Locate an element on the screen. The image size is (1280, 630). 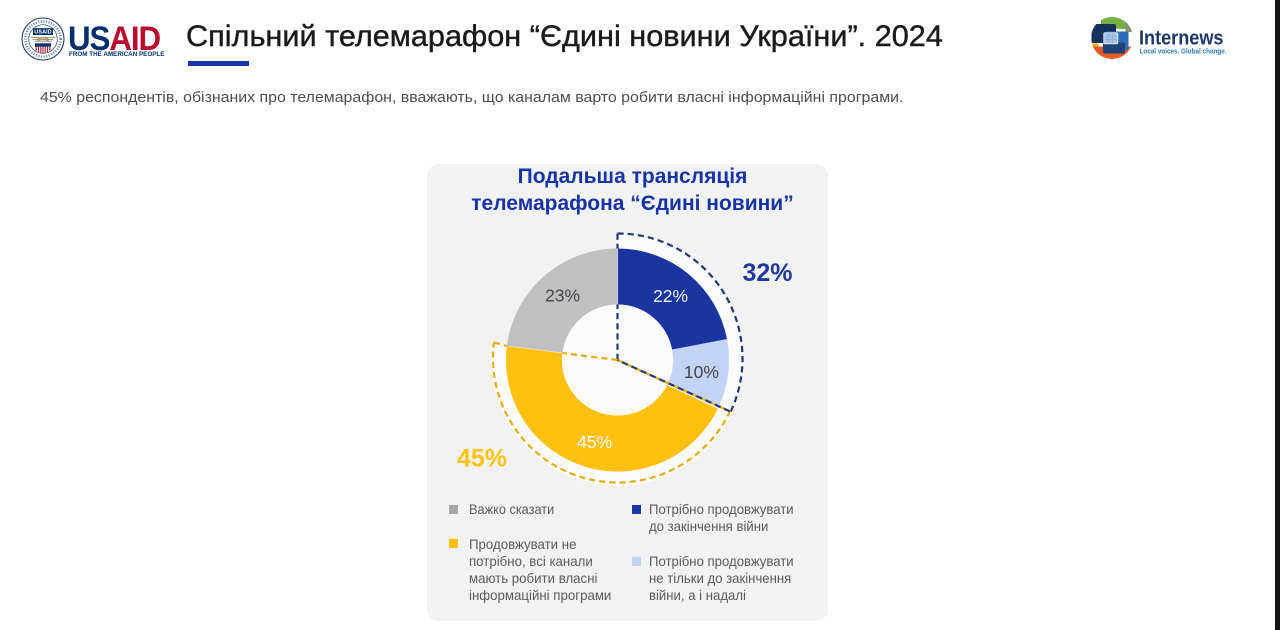
svg-text: FROM THE AMERICAN PEOPLE is located at coordinates (117, 54).